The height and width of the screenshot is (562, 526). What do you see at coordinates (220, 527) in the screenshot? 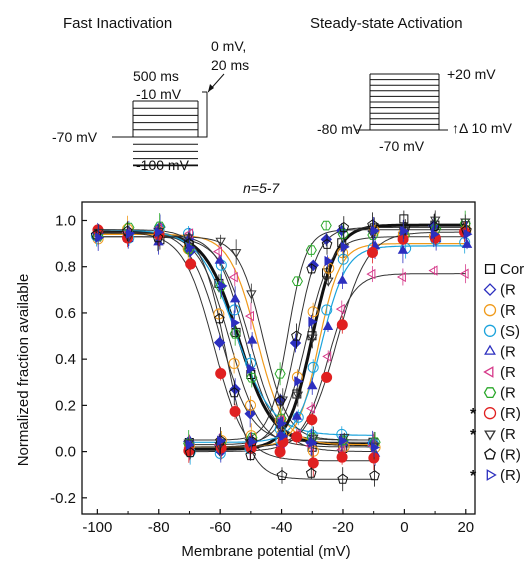
I see `x-tick-label: -60` at bounding box center [220, 527].